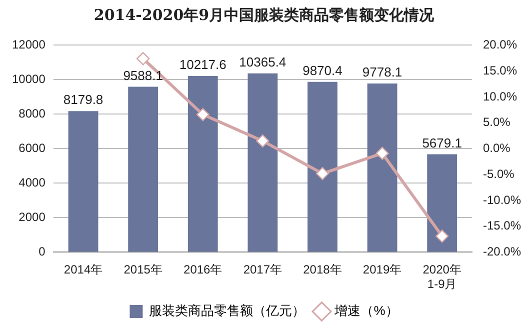 The image size is (528, 330). What do you see at coordinates (202, 64) in the screenshot?
I see `data-label: 10217.6` at bounding box center [202, 64].